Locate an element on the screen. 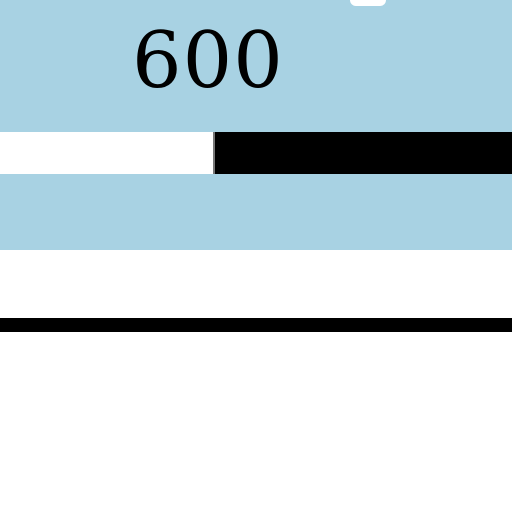 The height and width of the screenshot is (512, 512). progress-bar is located at coordinates (256, 153).